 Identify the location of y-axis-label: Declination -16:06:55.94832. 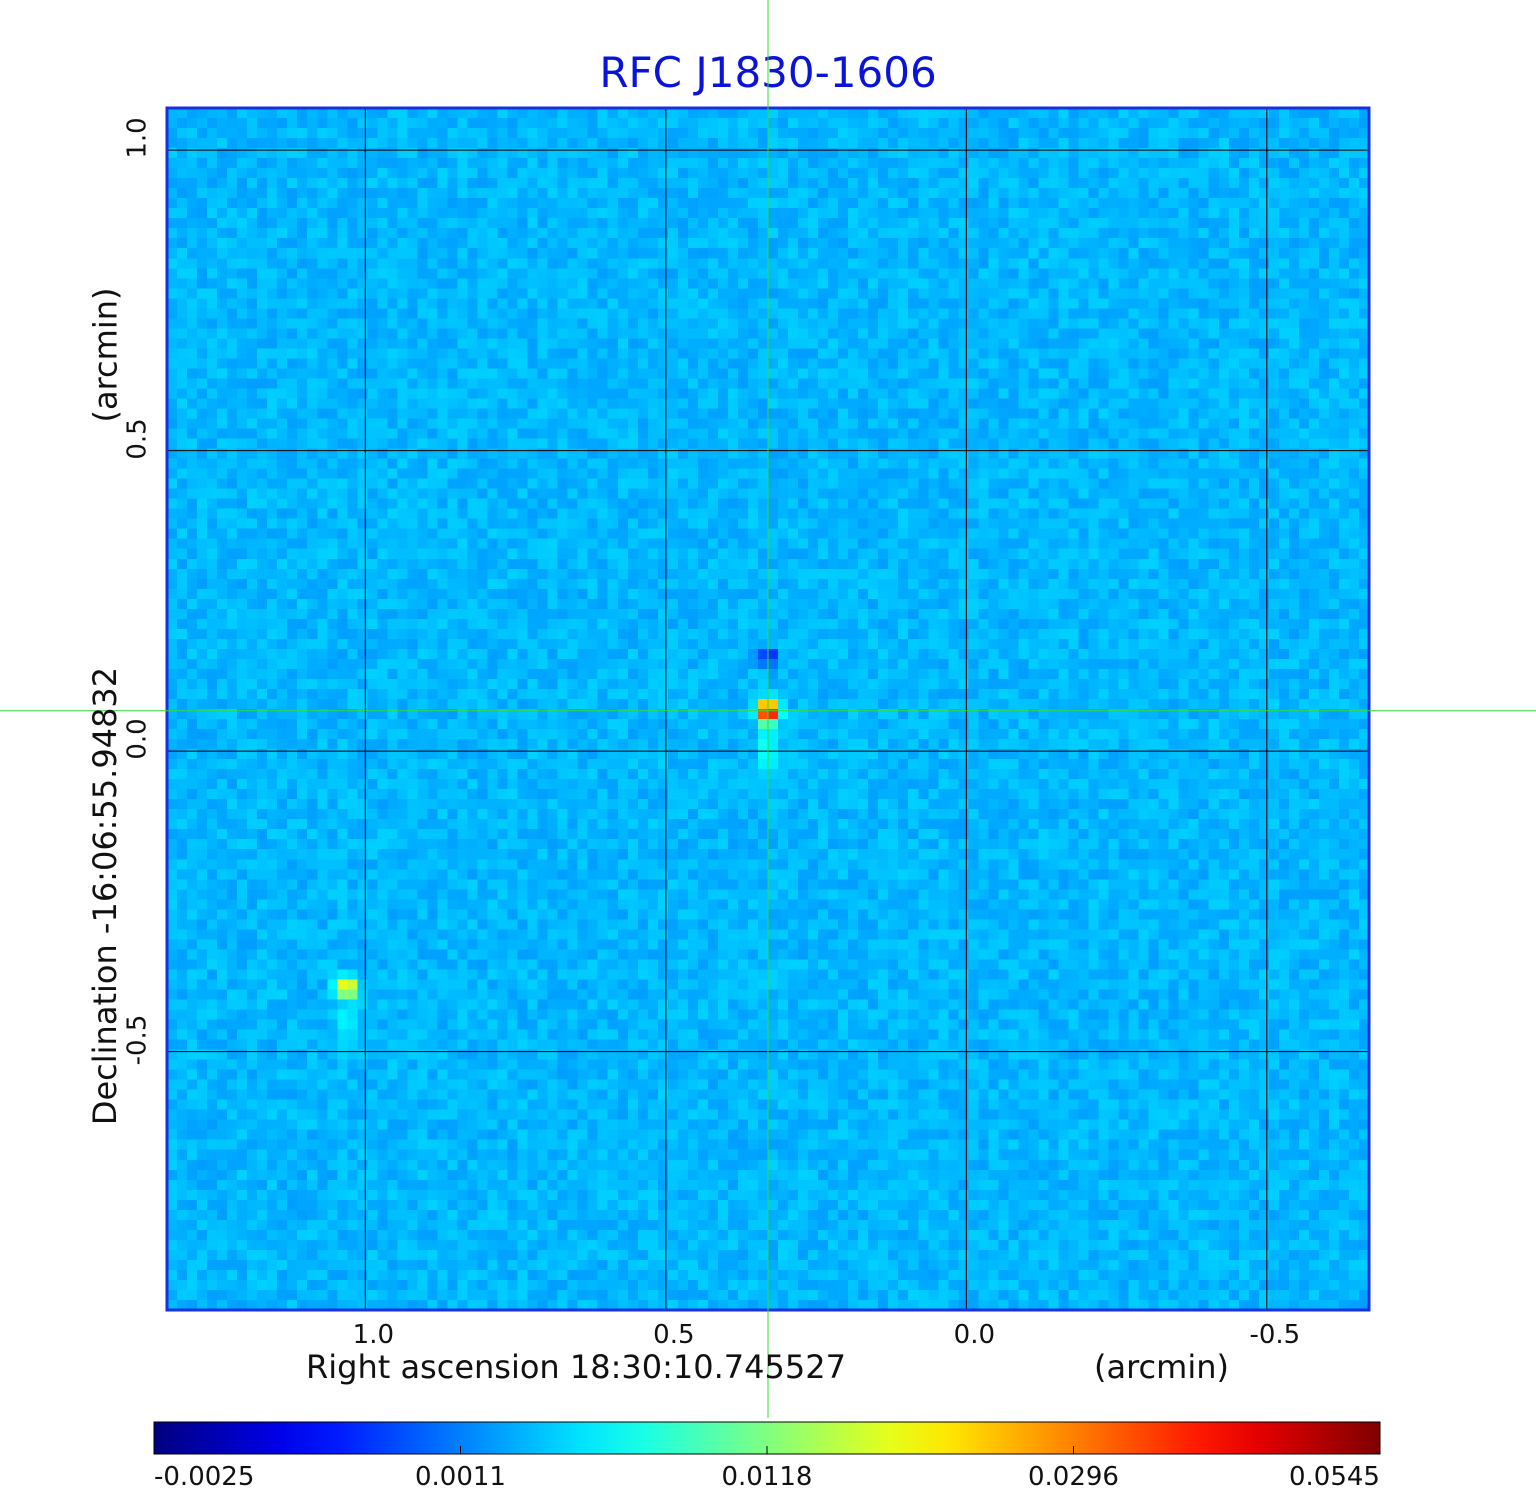
(105, 896).